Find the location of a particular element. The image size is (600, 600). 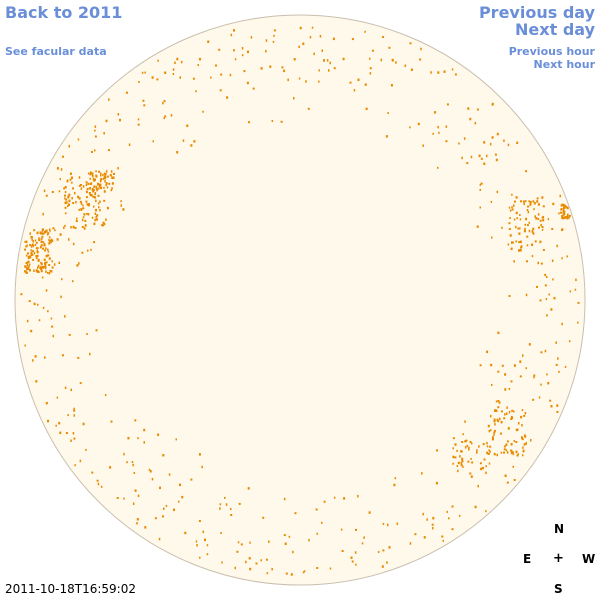

back-to-year-link: Back to 2011 is located at coordinates (64, 12).